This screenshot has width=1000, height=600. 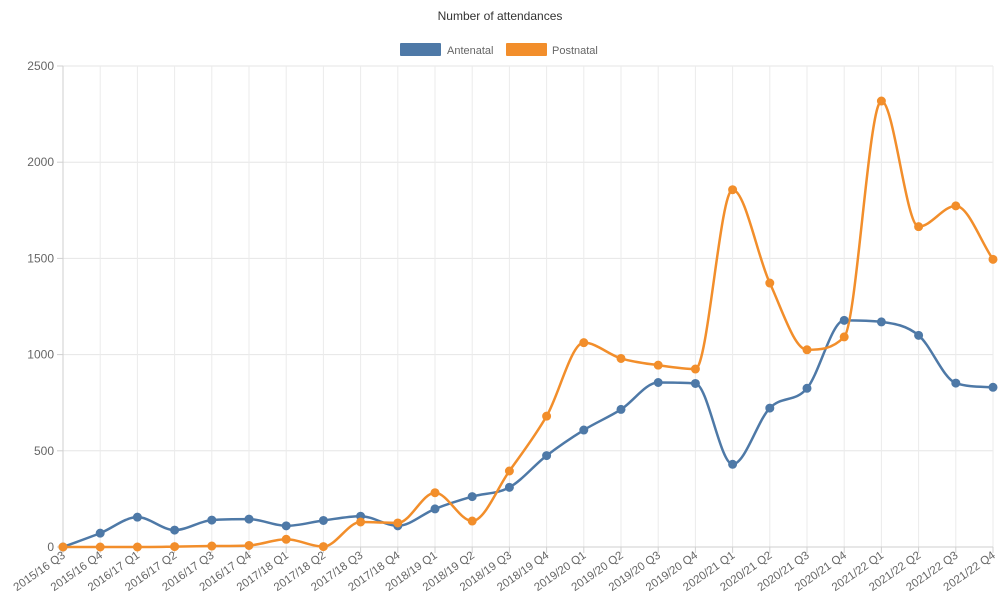 I want to click on y-tick-label: 1500, so click(x=40, y=258).